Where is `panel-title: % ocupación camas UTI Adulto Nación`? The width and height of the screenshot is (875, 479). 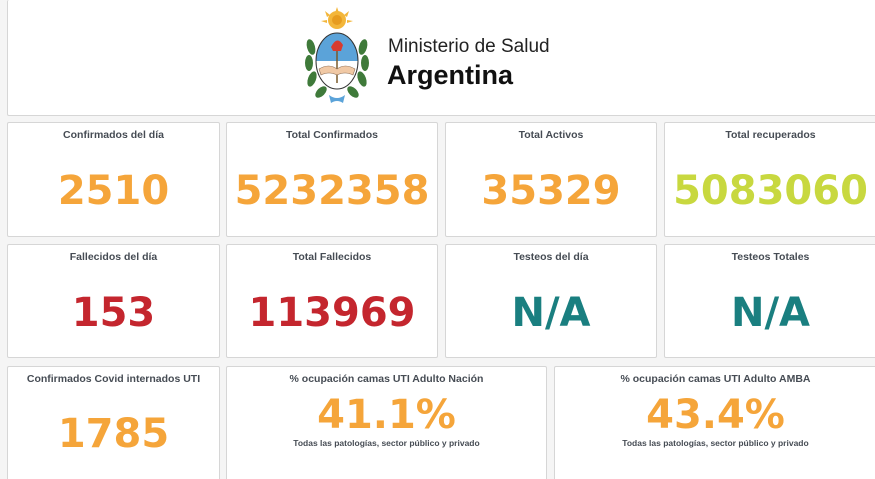 panel-title: % ocupación camas UTI Adulto Nación is located at coordinates (386, 379).